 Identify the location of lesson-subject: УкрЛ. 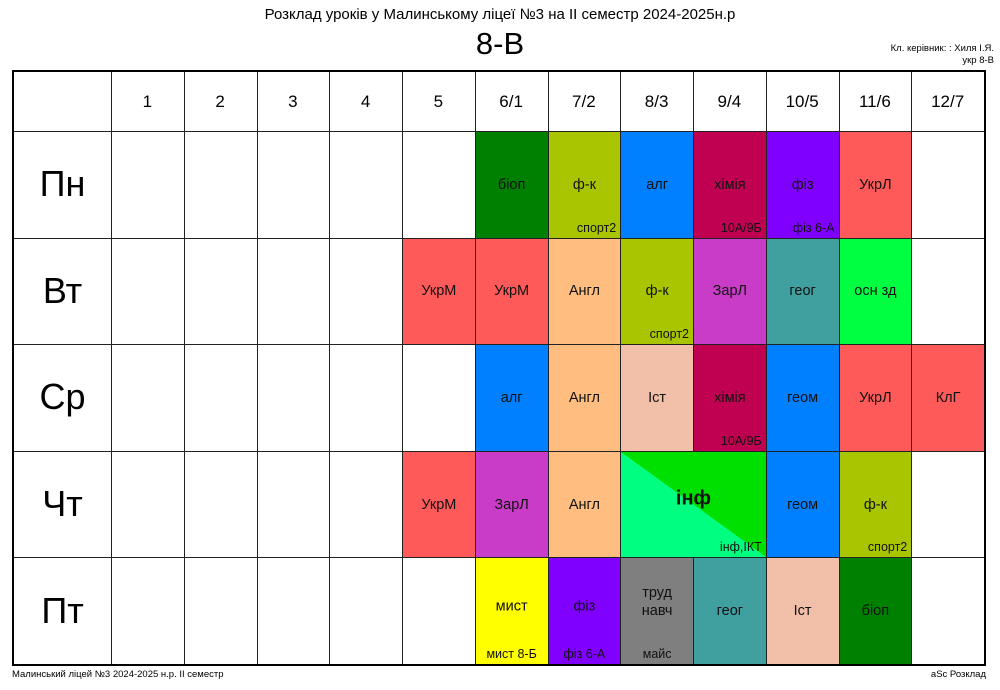
(875, 397).